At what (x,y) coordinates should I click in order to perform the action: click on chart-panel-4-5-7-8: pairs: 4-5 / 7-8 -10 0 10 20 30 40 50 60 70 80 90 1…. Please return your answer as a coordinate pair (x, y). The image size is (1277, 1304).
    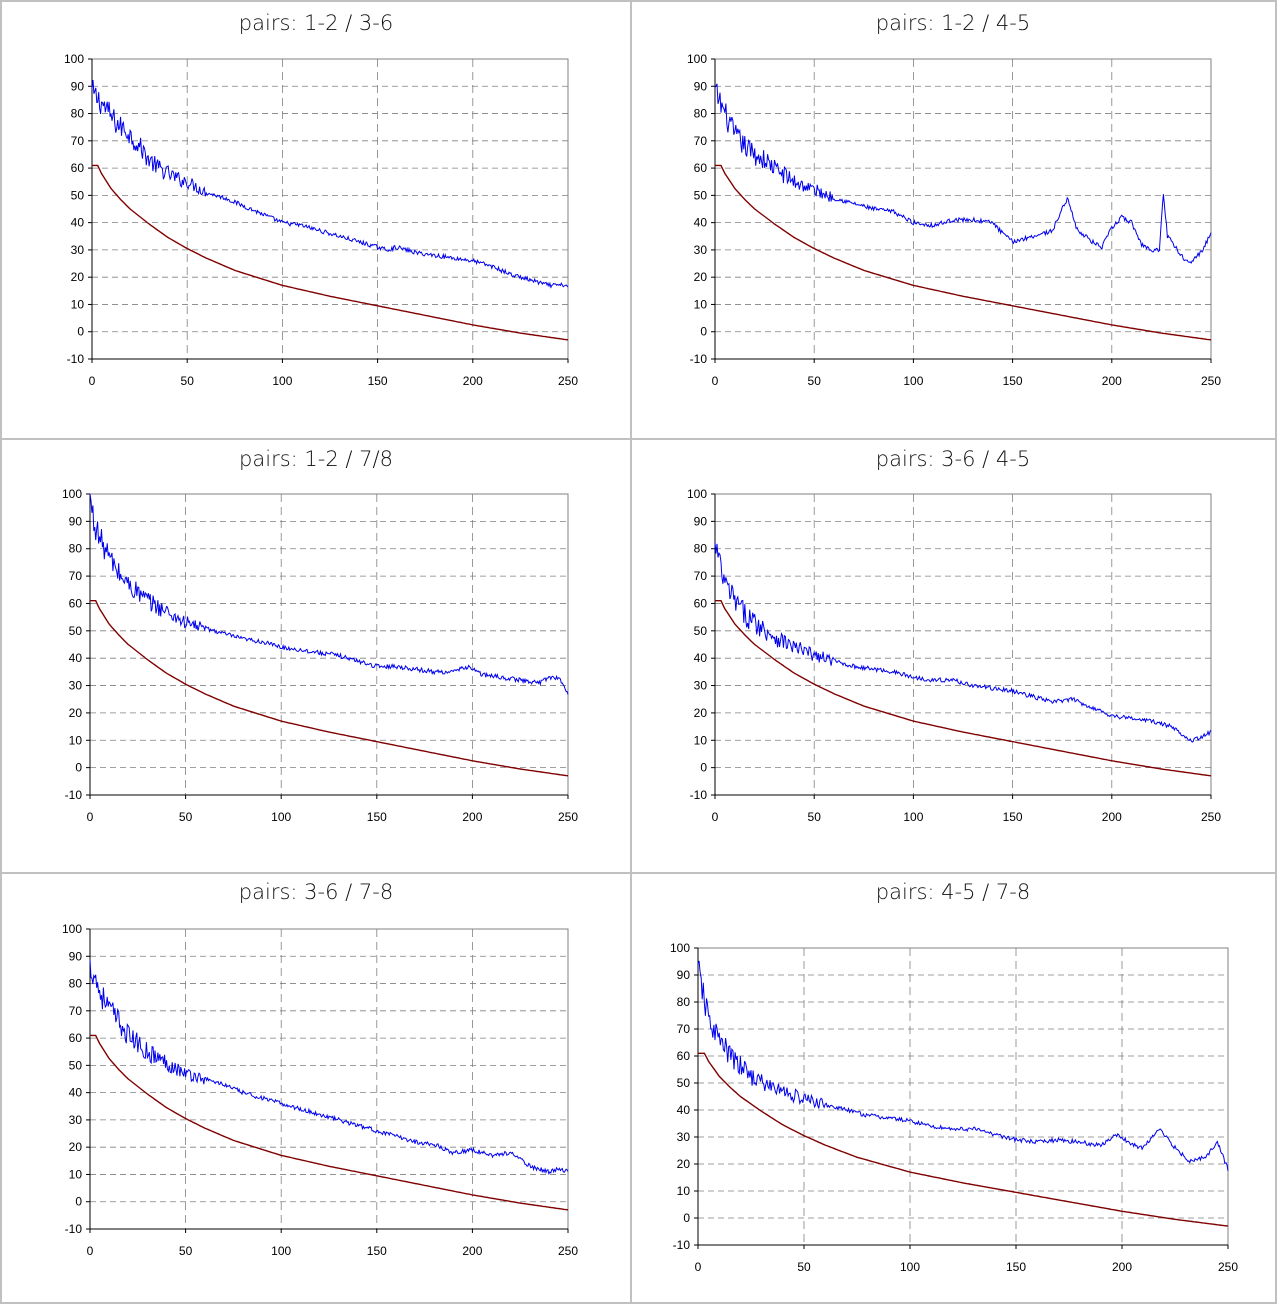
    Looking at the image, I should click on (954, 1077).